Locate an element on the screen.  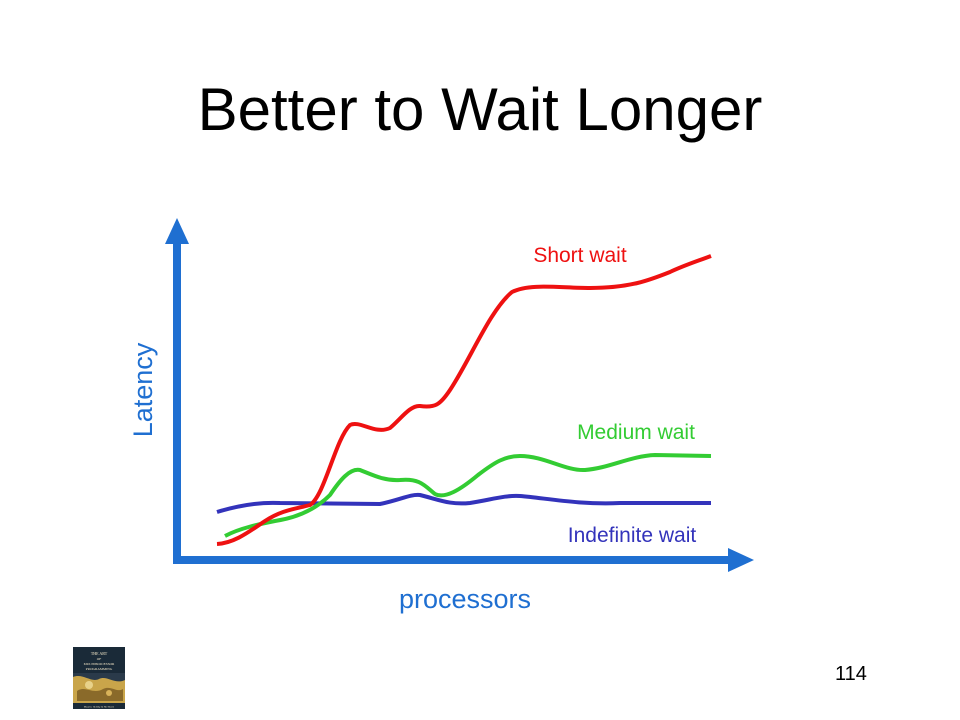
short-wait-label: Short wait is located at coordinates (580, 255).